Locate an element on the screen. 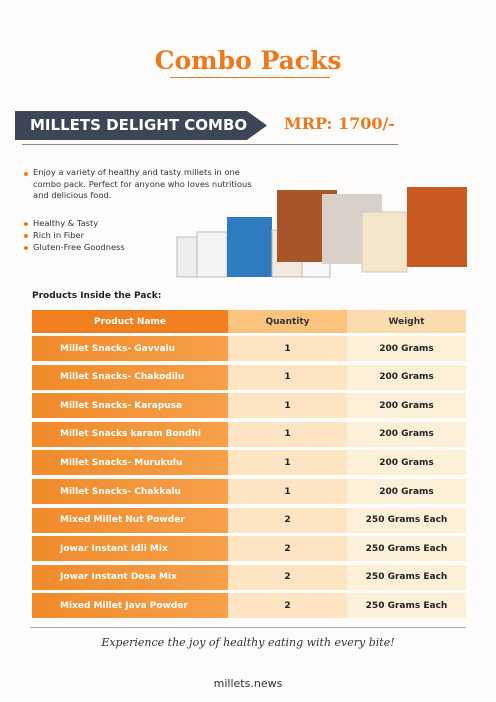 The image size is (496, 702). table-cell: Millet Snacks- Gavvalu is located at coordinates (130, 348).